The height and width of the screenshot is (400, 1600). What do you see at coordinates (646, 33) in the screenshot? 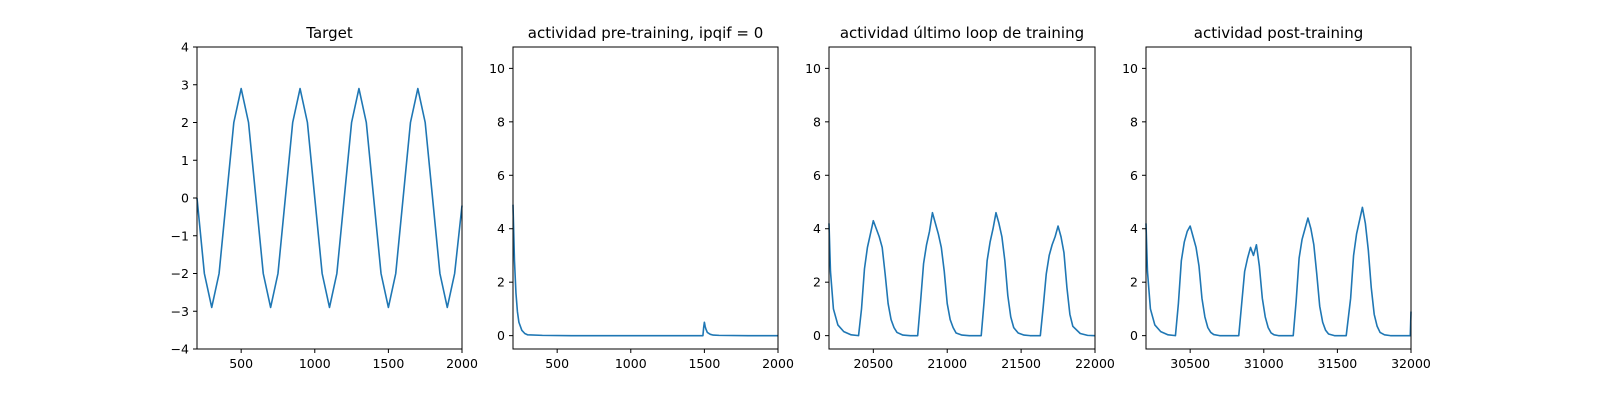
I see `subplot-title: actividad pre-training, ipqif = 0` at bounding box center [646, 33].